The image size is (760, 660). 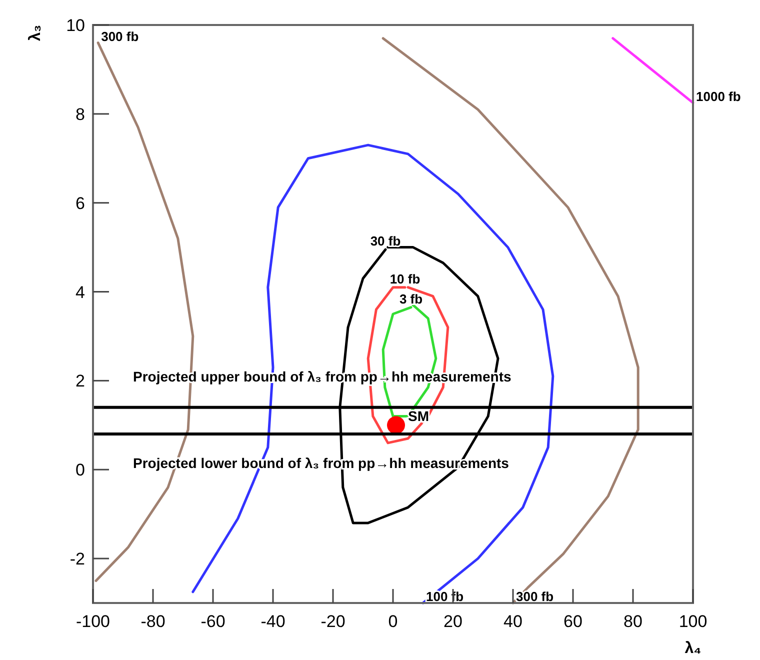 I want to click on x-tick-label: -80, so click(x=153, y=621).